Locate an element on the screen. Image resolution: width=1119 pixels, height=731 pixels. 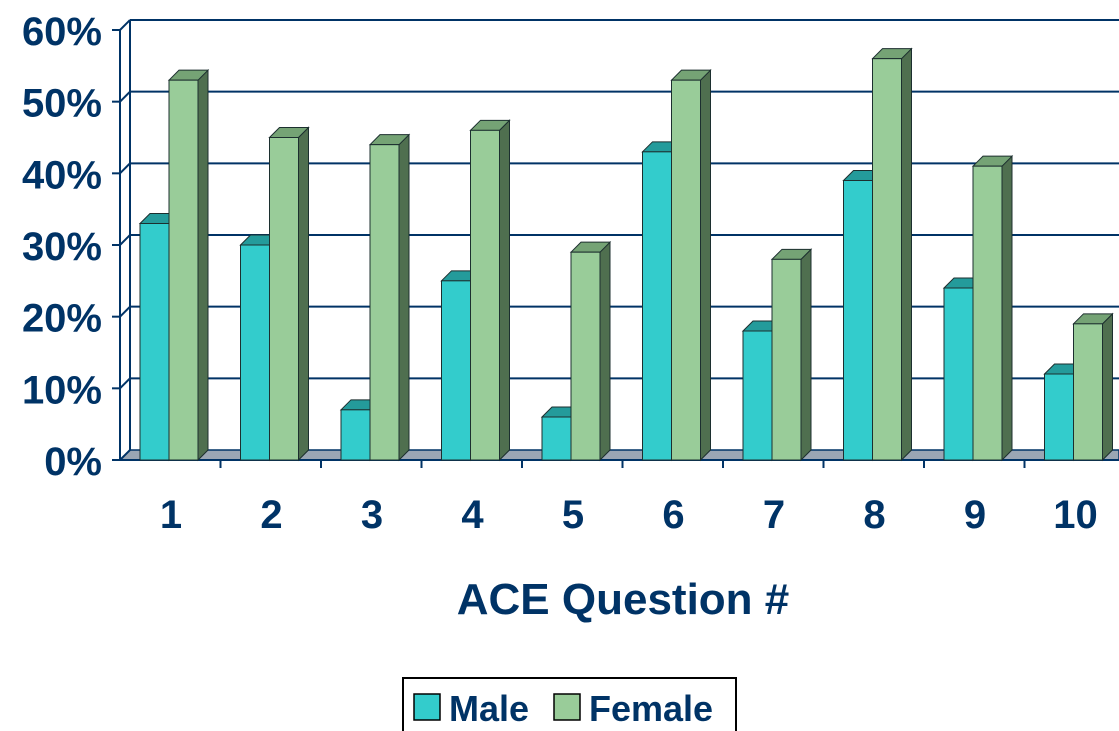
bar-female-q7 is located at coordinates (791, 355).